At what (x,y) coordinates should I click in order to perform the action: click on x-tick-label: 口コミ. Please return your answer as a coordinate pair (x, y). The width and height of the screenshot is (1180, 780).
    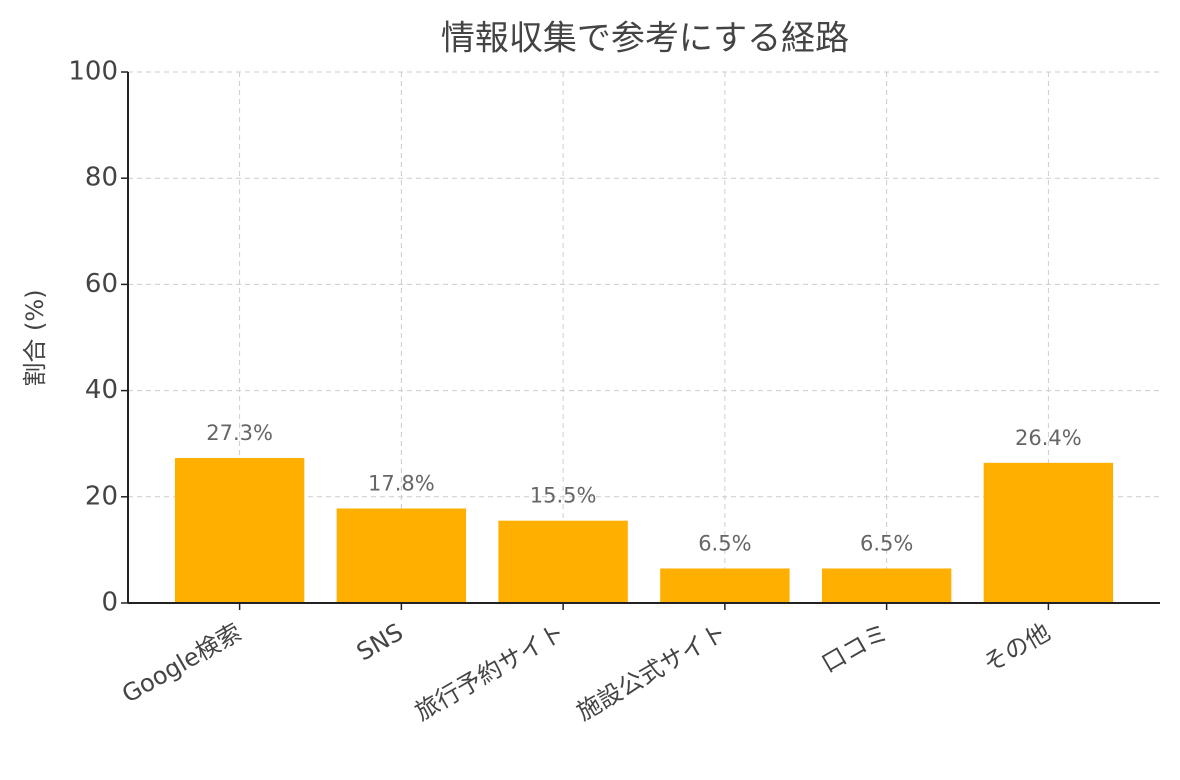
    Looking at the image, I should click on (855, 648).